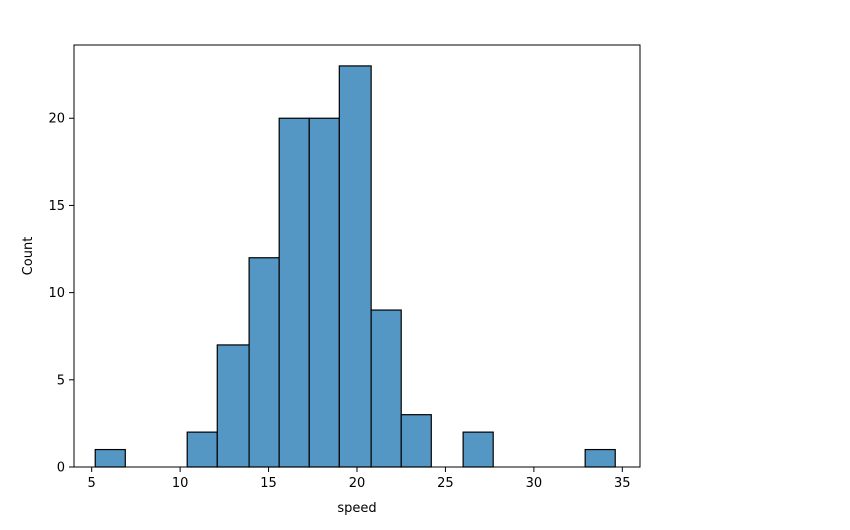  What do you see at coordinates (268, 483) in the screenshot?
I see `x-tick-label: 15` at bounding box center [268, 483].